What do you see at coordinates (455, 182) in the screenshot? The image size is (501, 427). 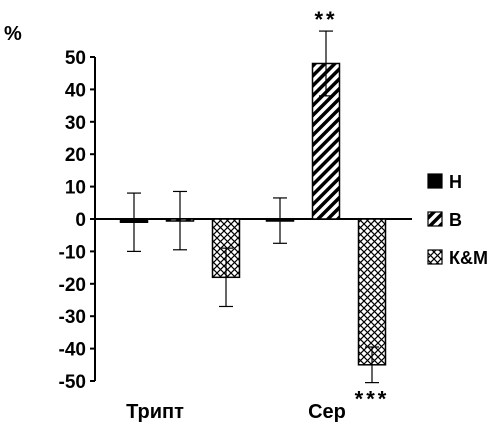 I see `legend-label-1: Н` at bounding box center [455, 182].